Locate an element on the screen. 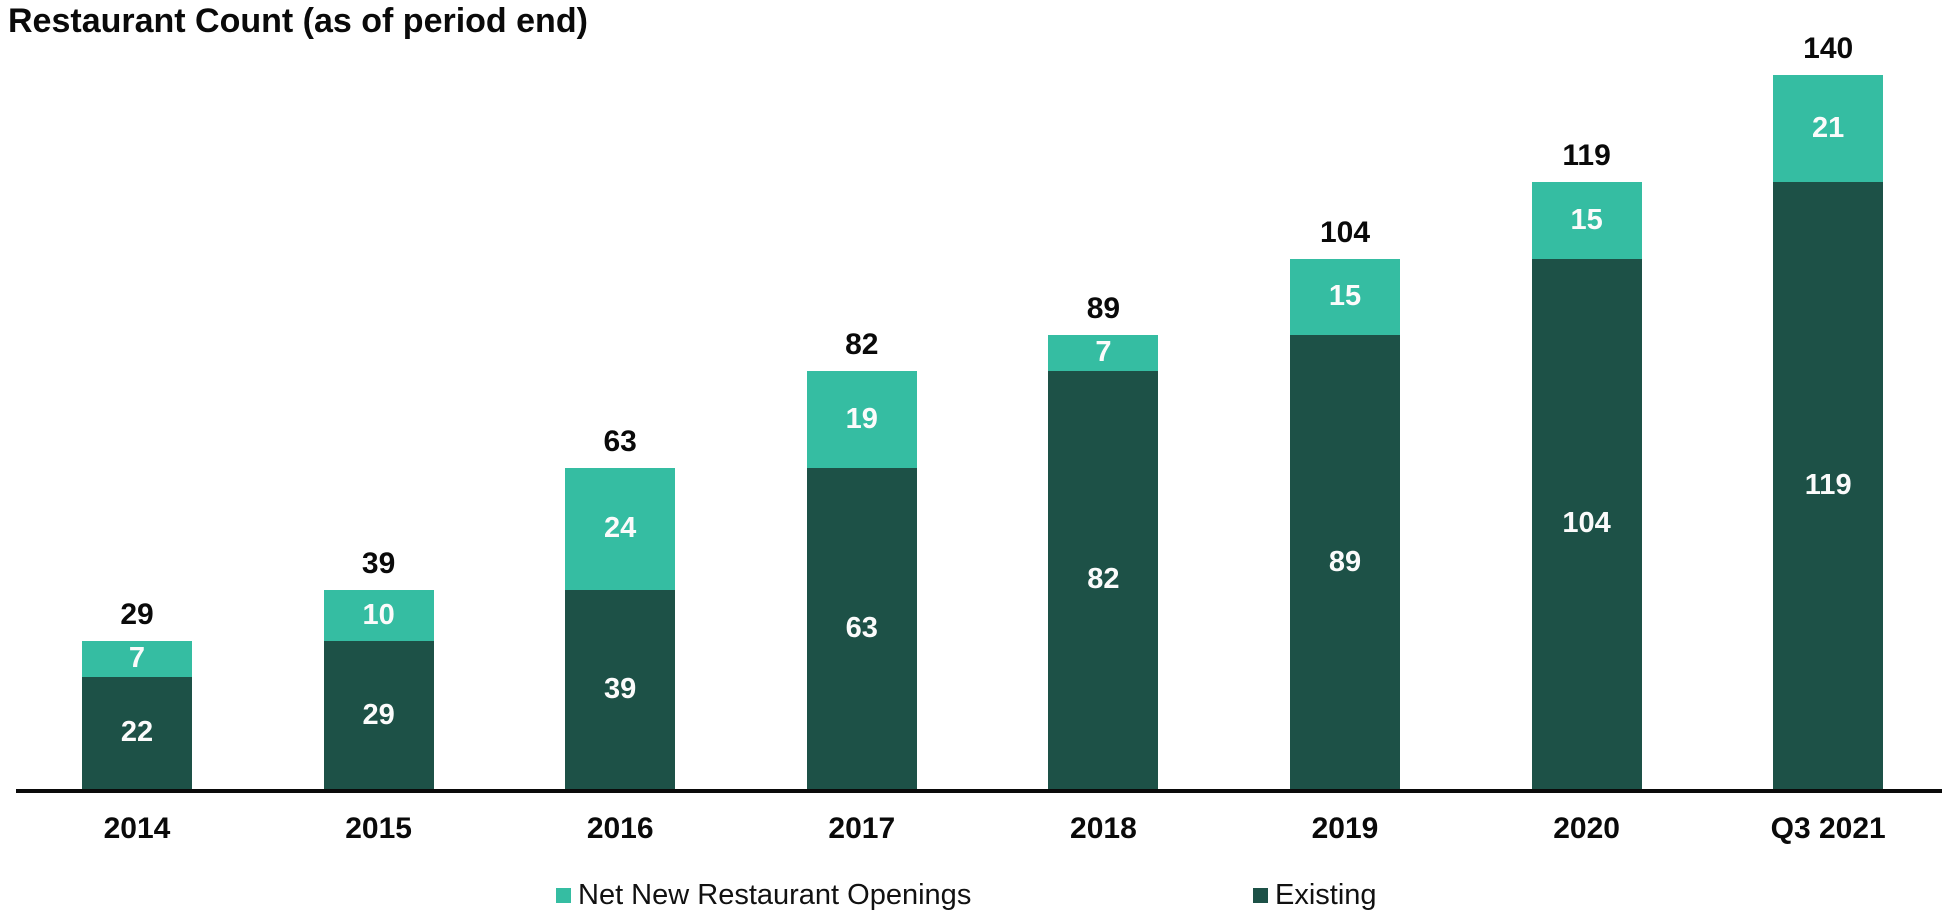  bar-2016: 63 24 39 is located at coordinates (620, 606).